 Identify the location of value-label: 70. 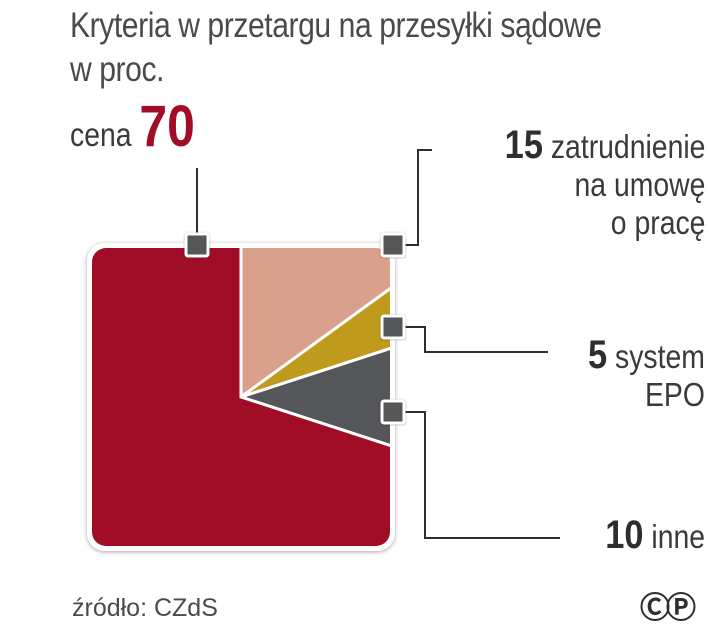
(167, 126).